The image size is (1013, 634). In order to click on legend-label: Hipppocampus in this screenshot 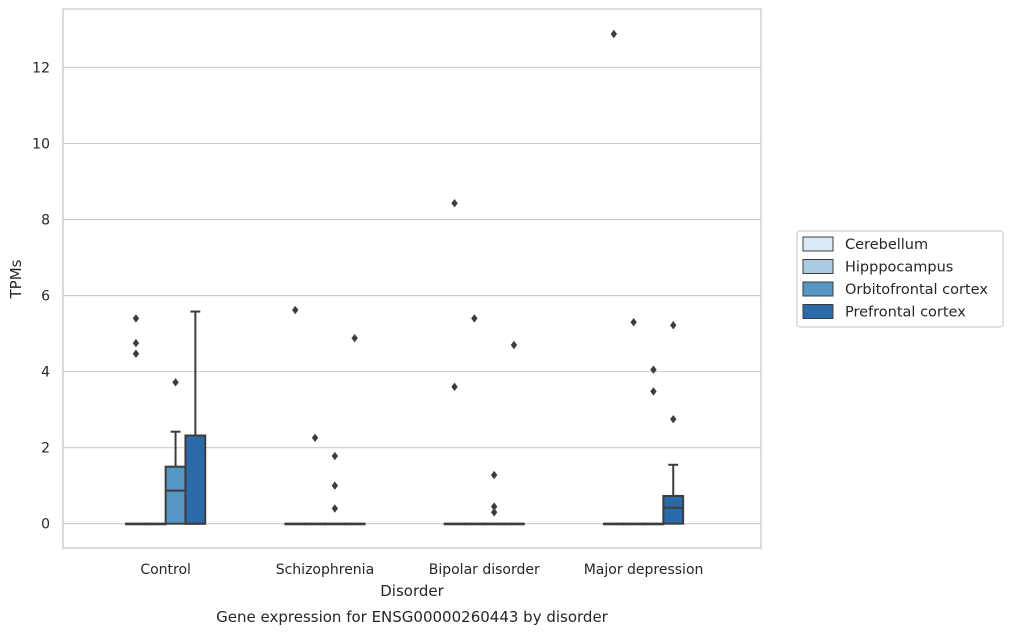, I will do `click(899, 268)`.